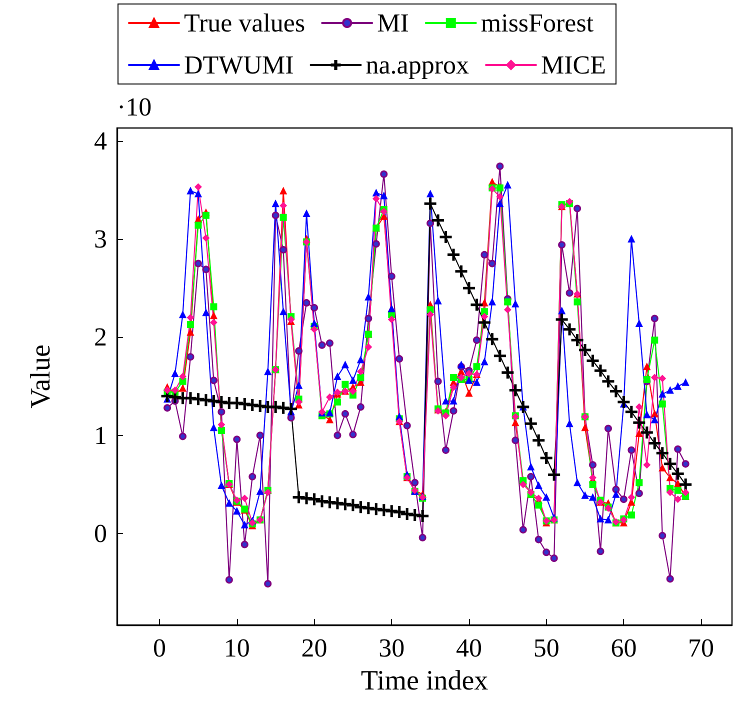 This screenshot has width=734, height=706. Describe the element at coordinates (623, 648) in the screenshot. I see `x-tick-label: 60` at that location.